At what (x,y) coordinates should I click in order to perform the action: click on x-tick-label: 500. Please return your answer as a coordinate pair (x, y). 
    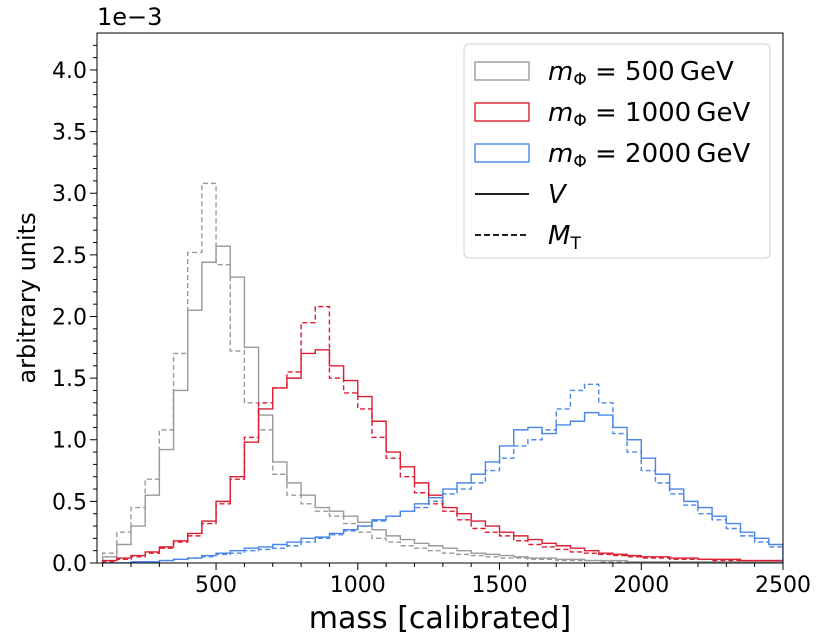
    Looking at the image, I should click on (216, 585).